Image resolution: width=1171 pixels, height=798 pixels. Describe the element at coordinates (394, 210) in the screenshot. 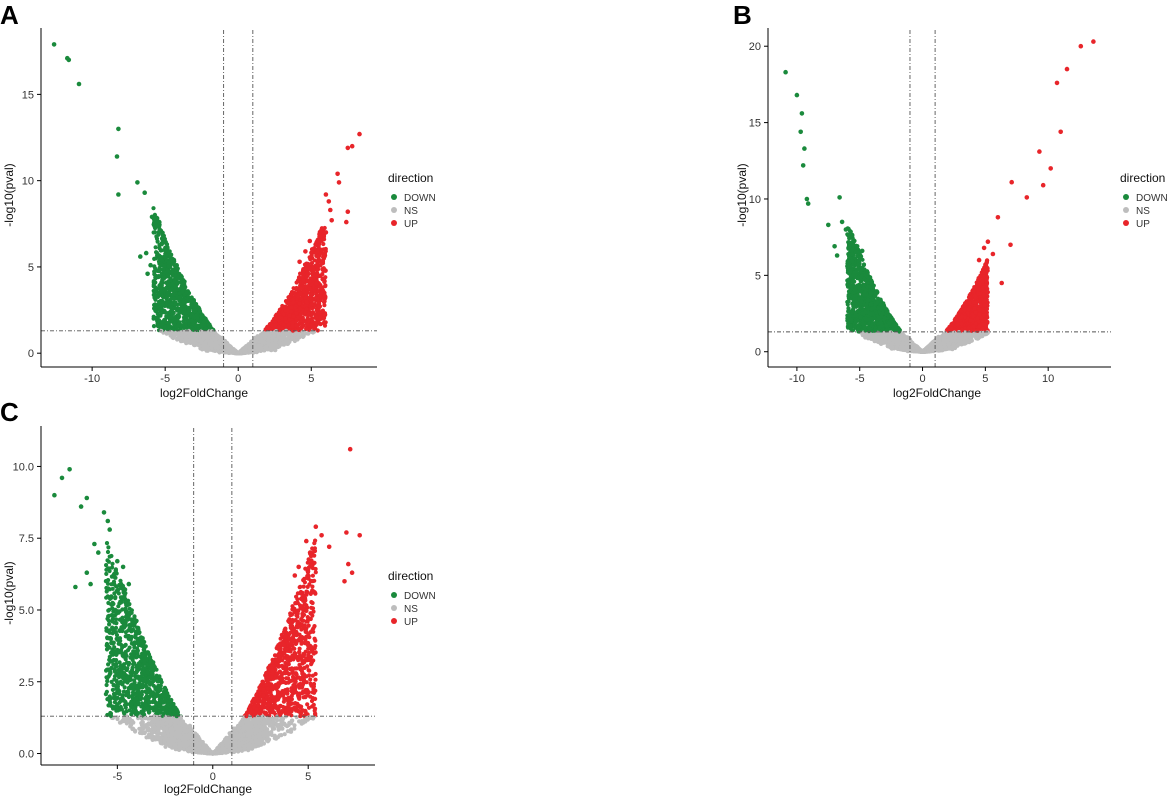

I see `legend-ns-swatch` at that location.